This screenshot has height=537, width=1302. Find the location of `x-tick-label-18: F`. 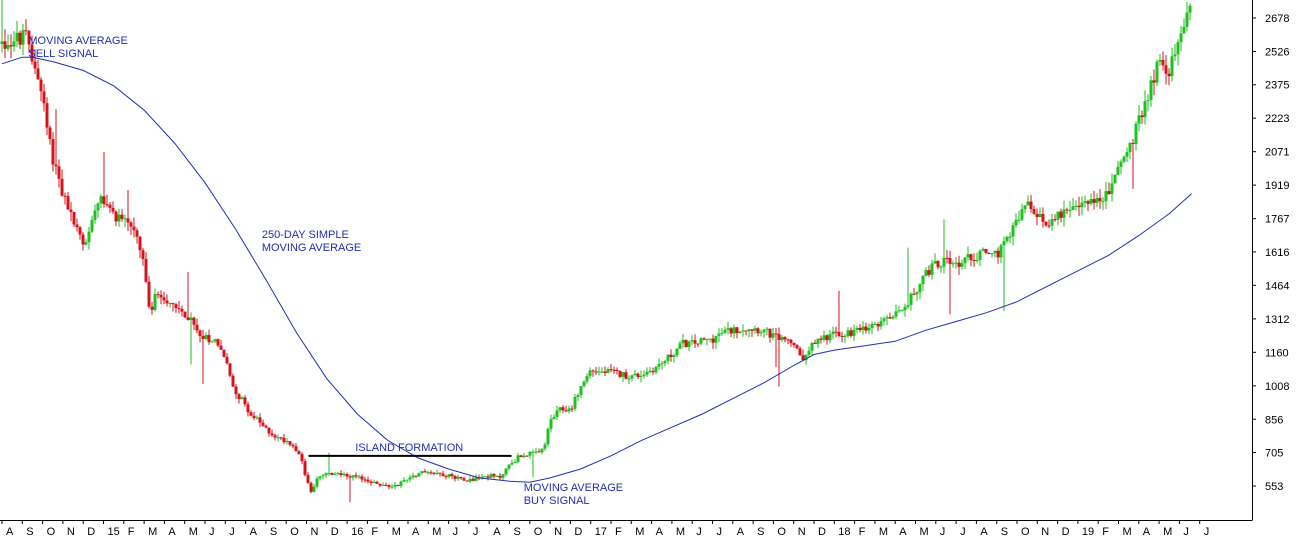

x-tick-label-18: F is located at coordinates (374, 531).